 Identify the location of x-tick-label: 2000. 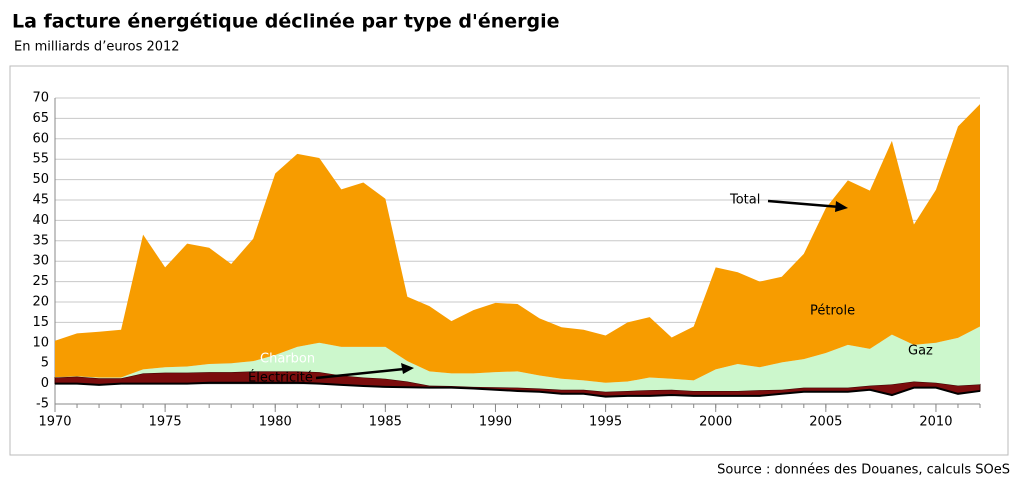
(715, 422).